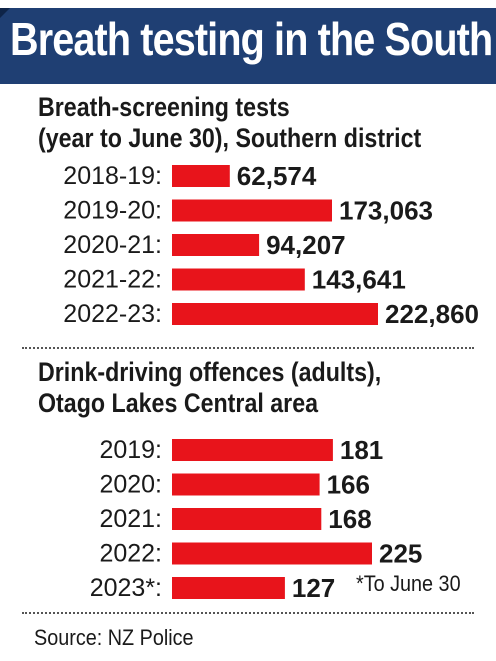 The image size is (496, 661). What do you see at coordinates (432, 314) in the screenshot?
I see `chart1-value-label: 222,860` at bounding box center [432, 314].